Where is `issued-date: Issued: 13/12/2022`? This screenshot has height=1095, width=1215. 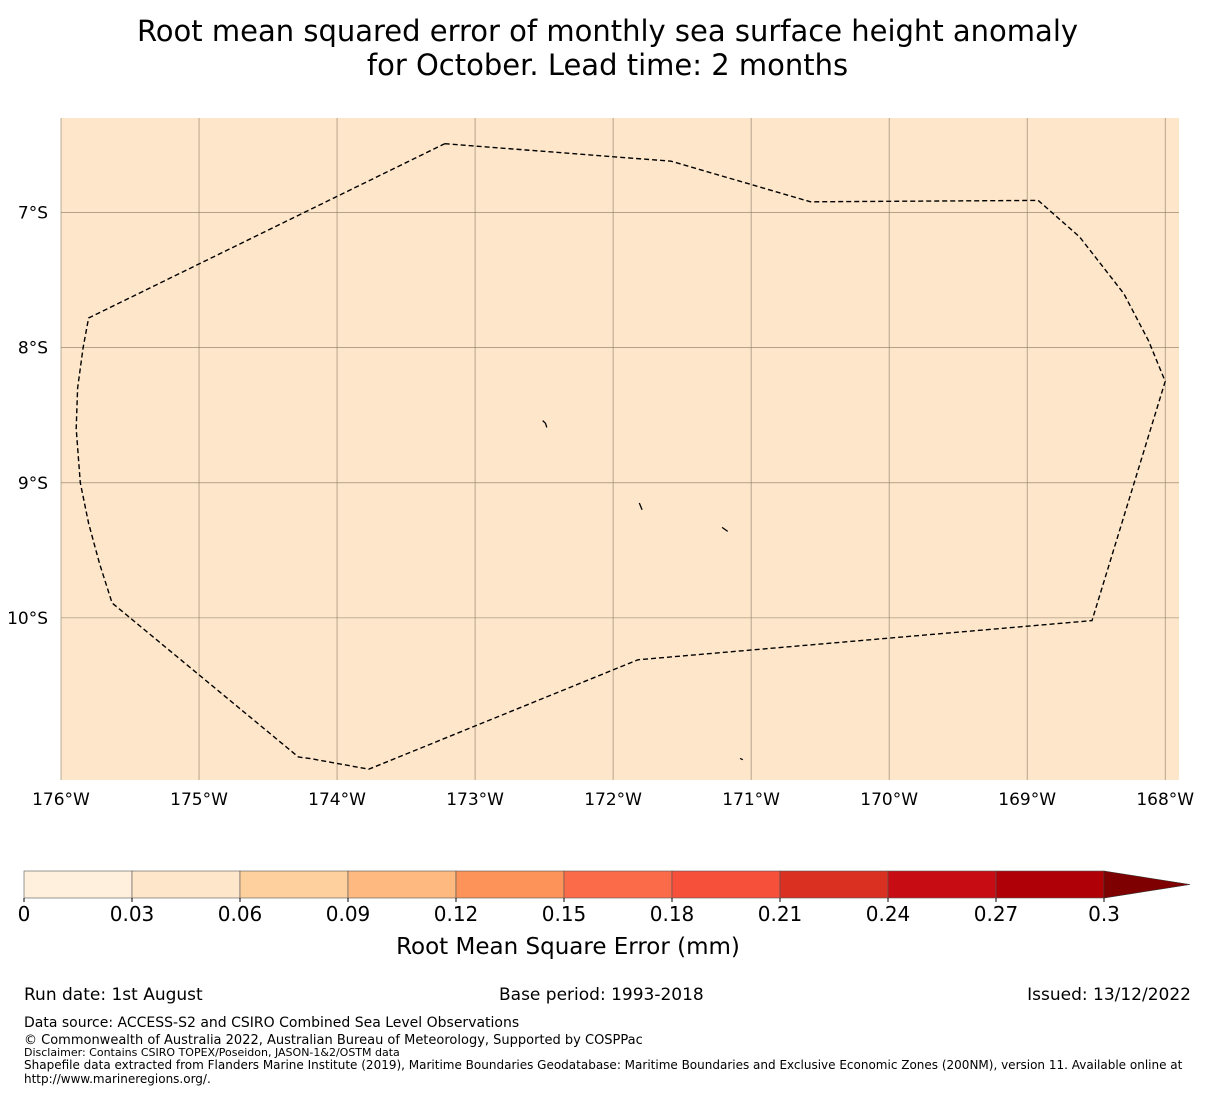 issued-date: Issued: 13/12/2022 is located at coordinates (1109, 995).